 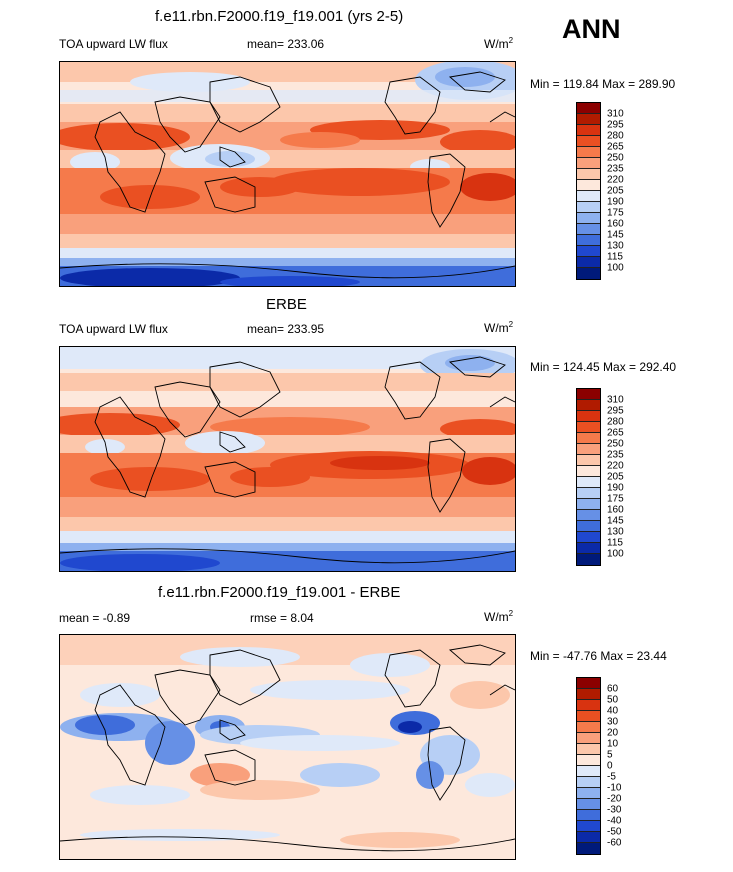 I want to click on panel1-mean-label: mean= 233.06, so click(x=286, y=44).